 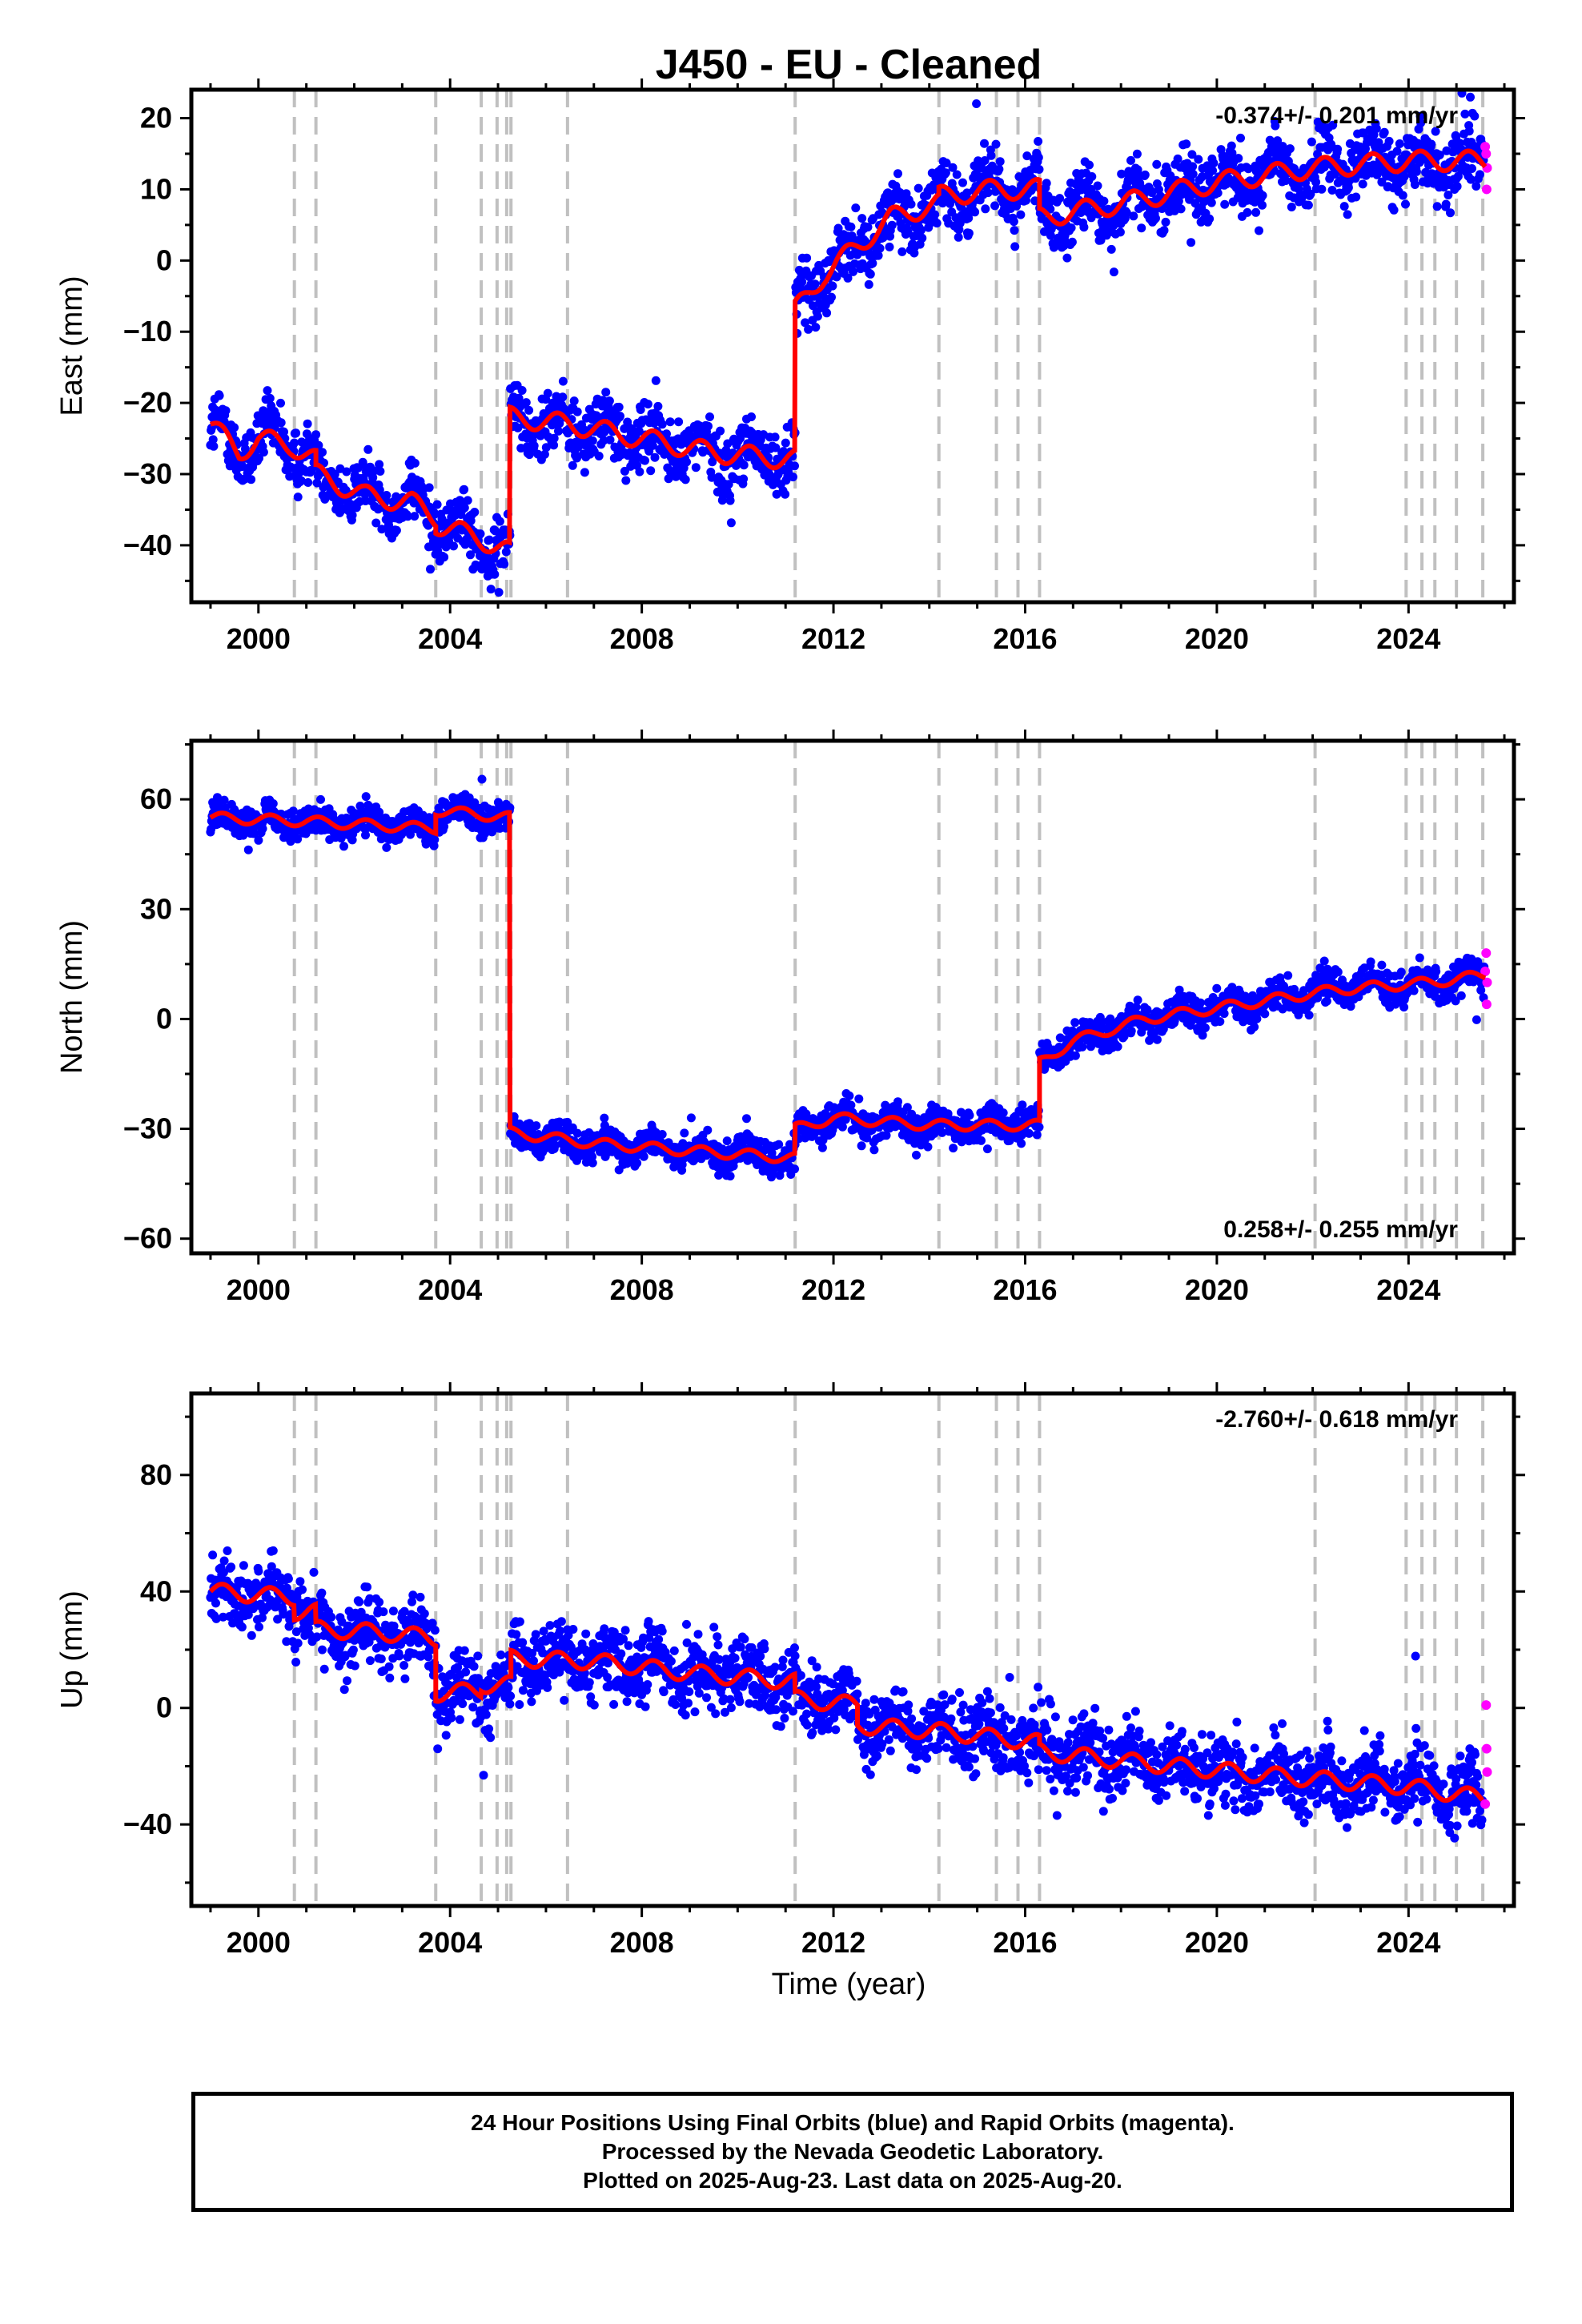 I want to click on y-tick-label: −20, so click(x=147, y=402).